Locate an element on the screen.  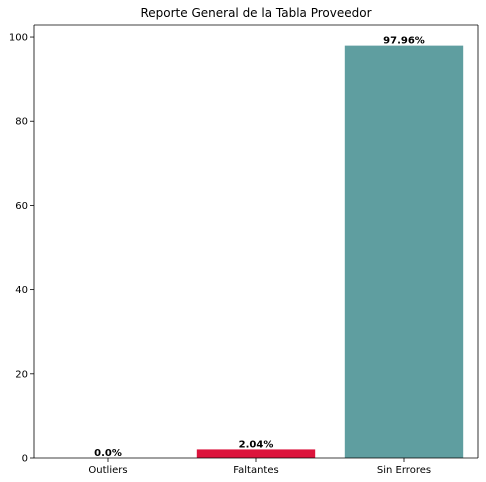
y-tick-label-3: 60 is located at coordinates (21, 206).